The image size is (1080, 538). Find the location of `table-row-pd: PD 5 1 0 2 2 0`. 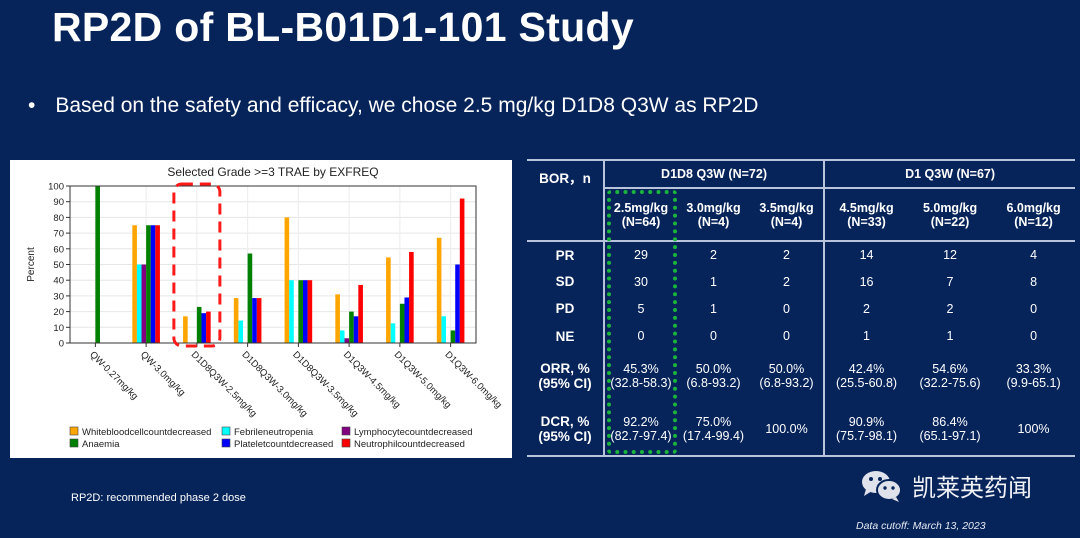

table-row-pd: PD 5 1 0 2 2 0 is located at coordinates (801, 308).